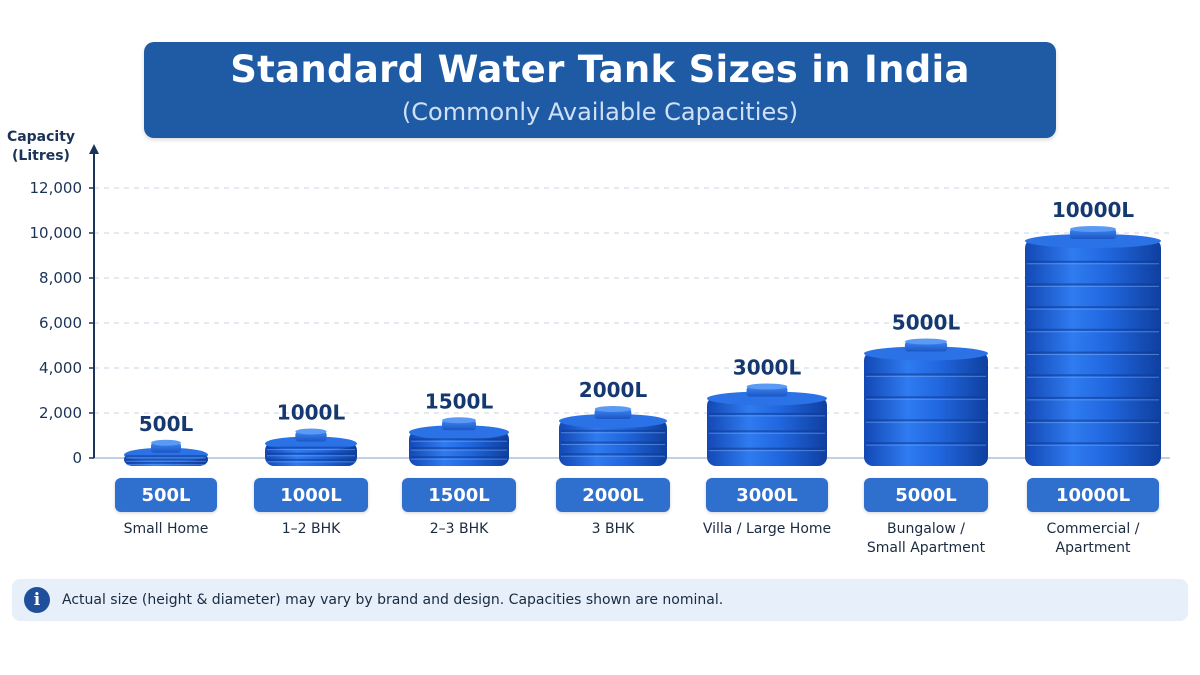 This screenshot has width=1200, height=675. What do you see at coordinates (600, 112) in the screenshot?
I see `chart-subtitle: (Commonly Available Capacities)` at bounding box center [600, 112].